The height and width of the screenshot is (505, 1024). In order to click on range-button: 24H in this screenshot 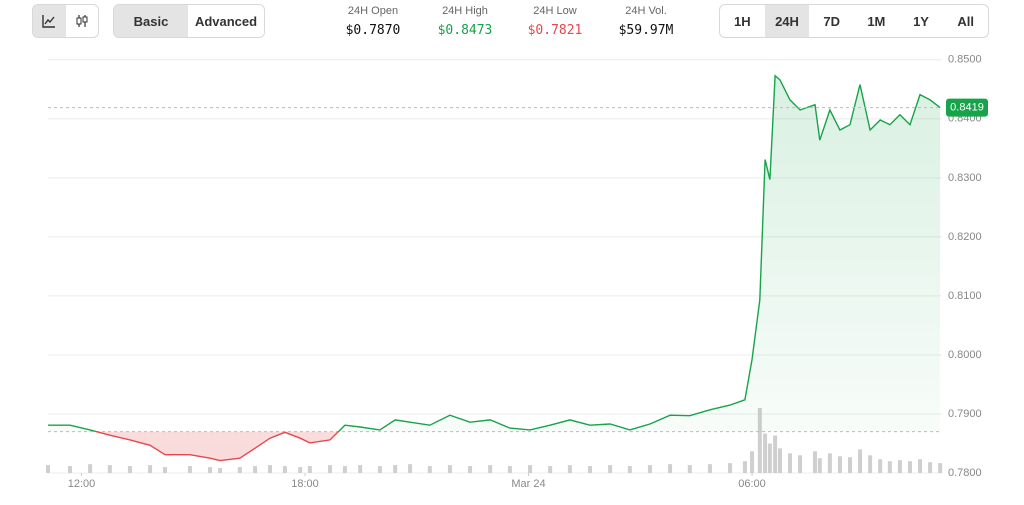, I will do `click(787, 21)`.